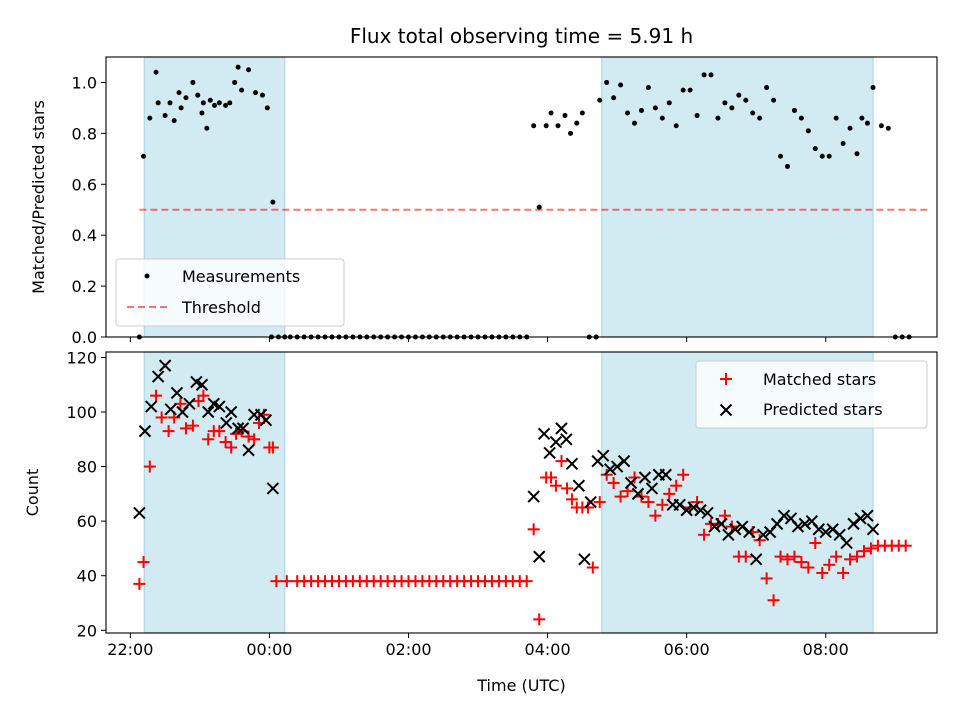 This screenshot has height=720, width=960. What do you see at coordinates (32, 493) in the screenshot?
I see `y-axis-label-bottom: Count` at bounding box center [32, 493].